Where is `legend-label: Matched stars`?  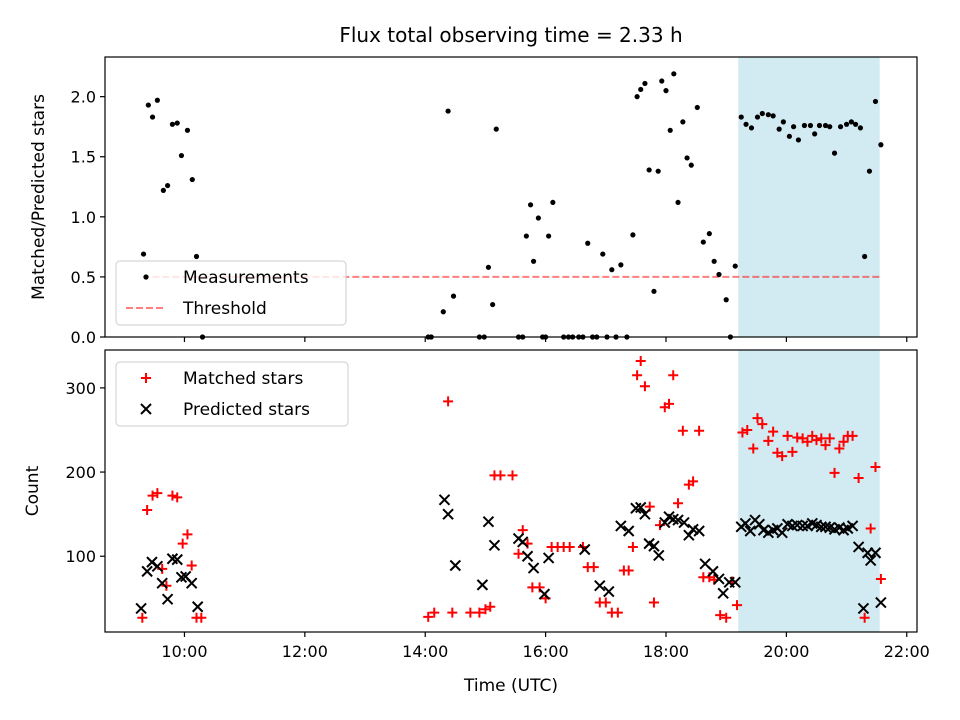 legend-label: Matched stars is located at coordinates (243, 379).